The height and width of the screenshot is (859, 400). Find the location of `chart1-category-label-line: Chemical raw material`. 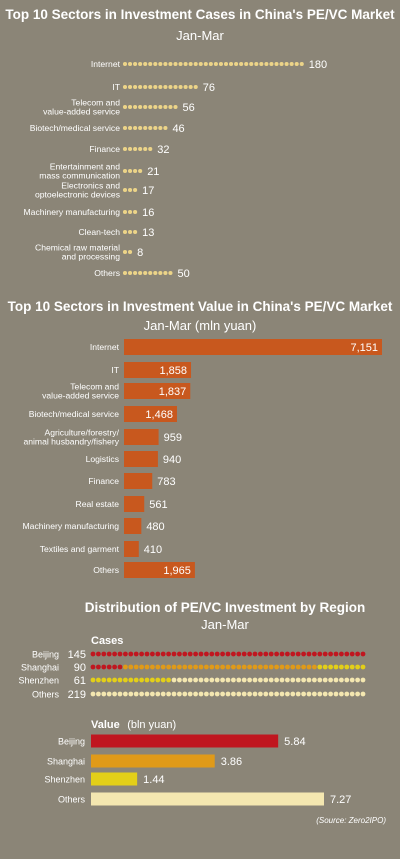

chart1-category-label-line: Chemical raw material is located at coordinates (77, 247).